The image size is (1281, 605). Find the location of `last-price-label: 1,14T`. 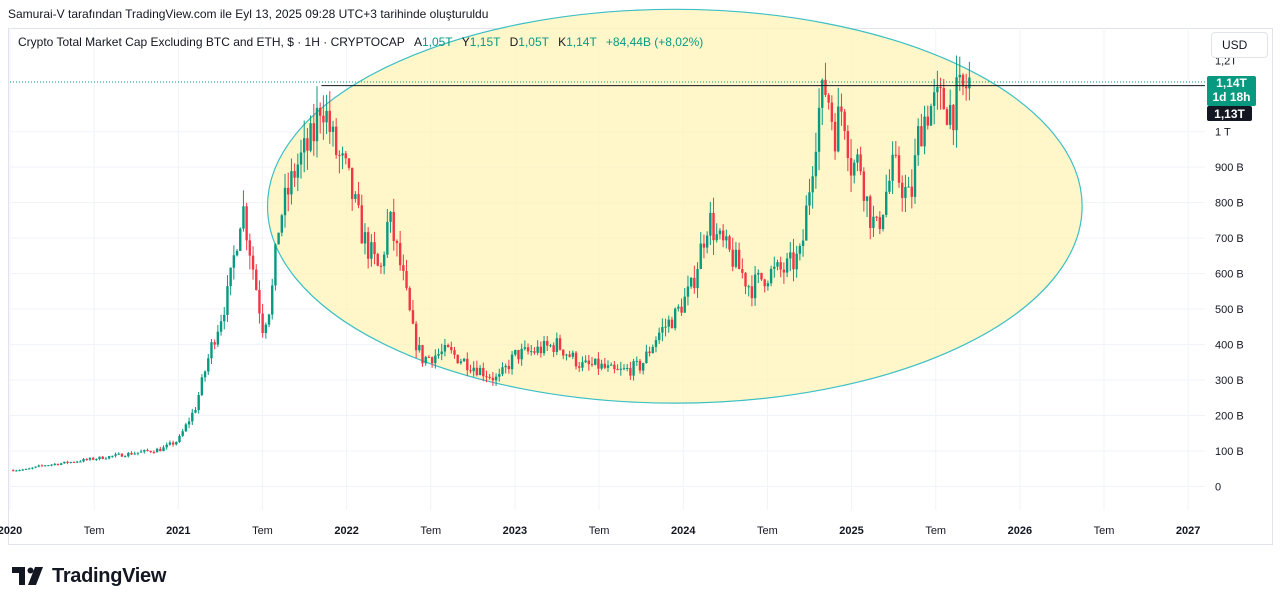

last-price-label: 1,14T is located at coordinates (1231, 83).